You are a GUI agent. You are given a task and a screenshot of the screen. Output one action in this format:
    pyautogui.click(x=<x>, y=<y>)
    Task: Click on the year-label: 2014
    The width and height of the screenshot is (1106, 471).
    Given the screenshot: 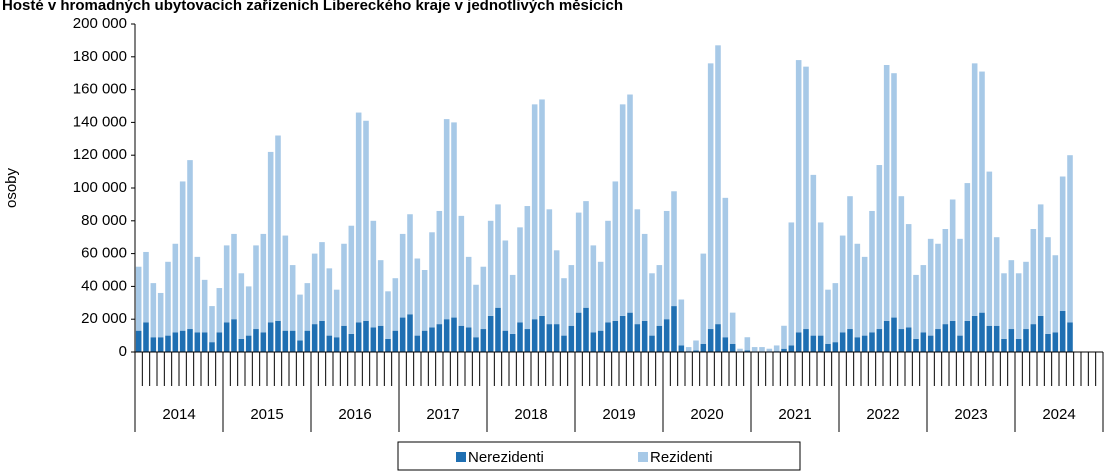 What is the action you would take?
    pyautogui.click(x=178, y=414)
    